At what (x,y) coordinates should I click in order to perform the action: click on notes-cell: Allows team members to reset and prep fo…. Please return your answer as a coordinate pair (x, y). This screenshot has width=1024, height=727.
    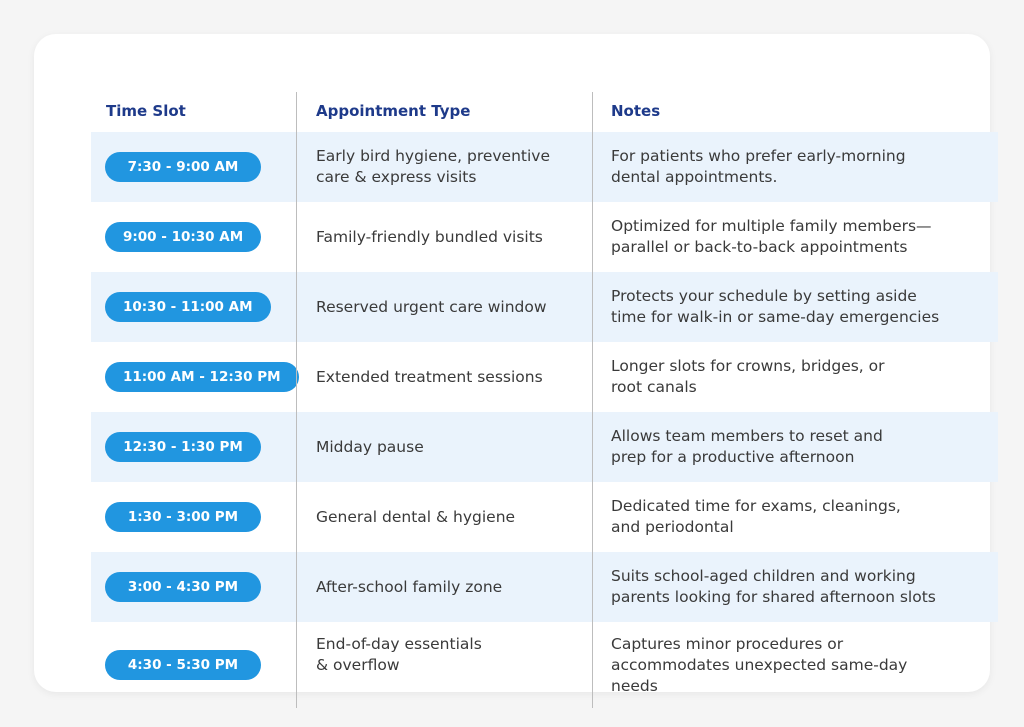
    Looking at the image, I should click on (747, 446).